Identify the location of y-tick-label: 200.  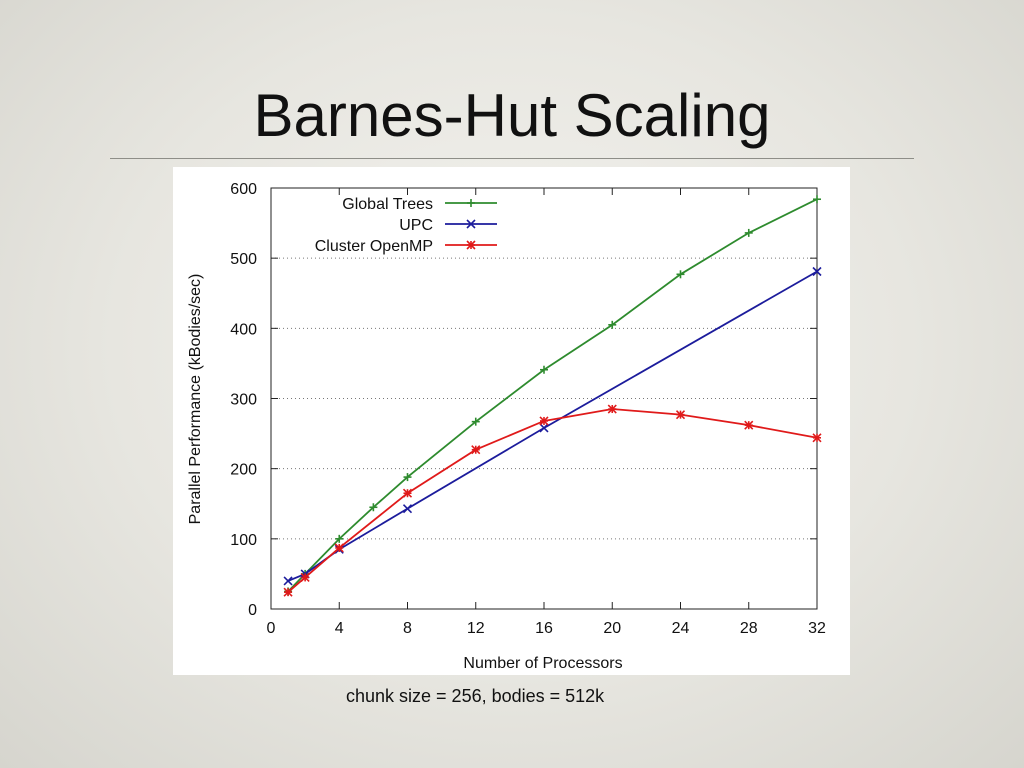
(243, 470).